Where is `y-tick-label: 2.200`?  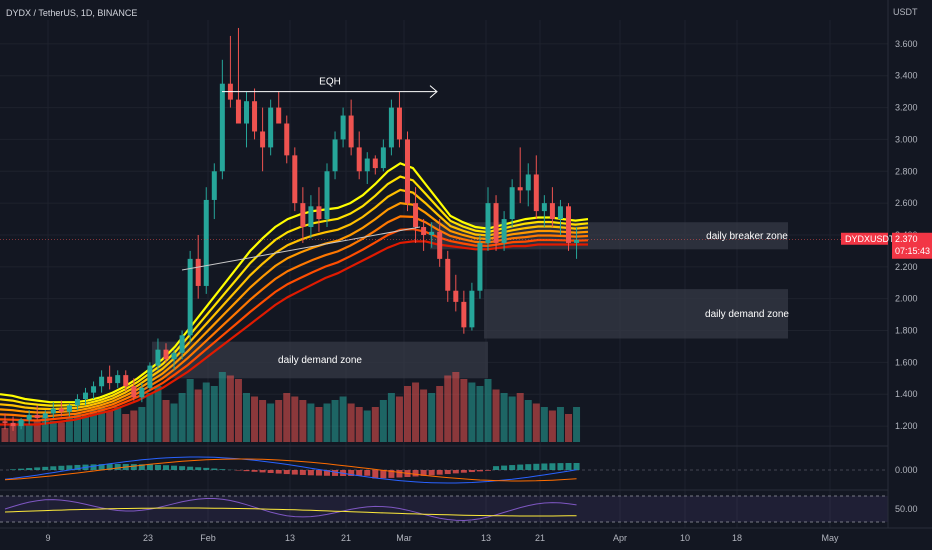 y-tick-label: 2.200 is located at coordinates (906, 267).